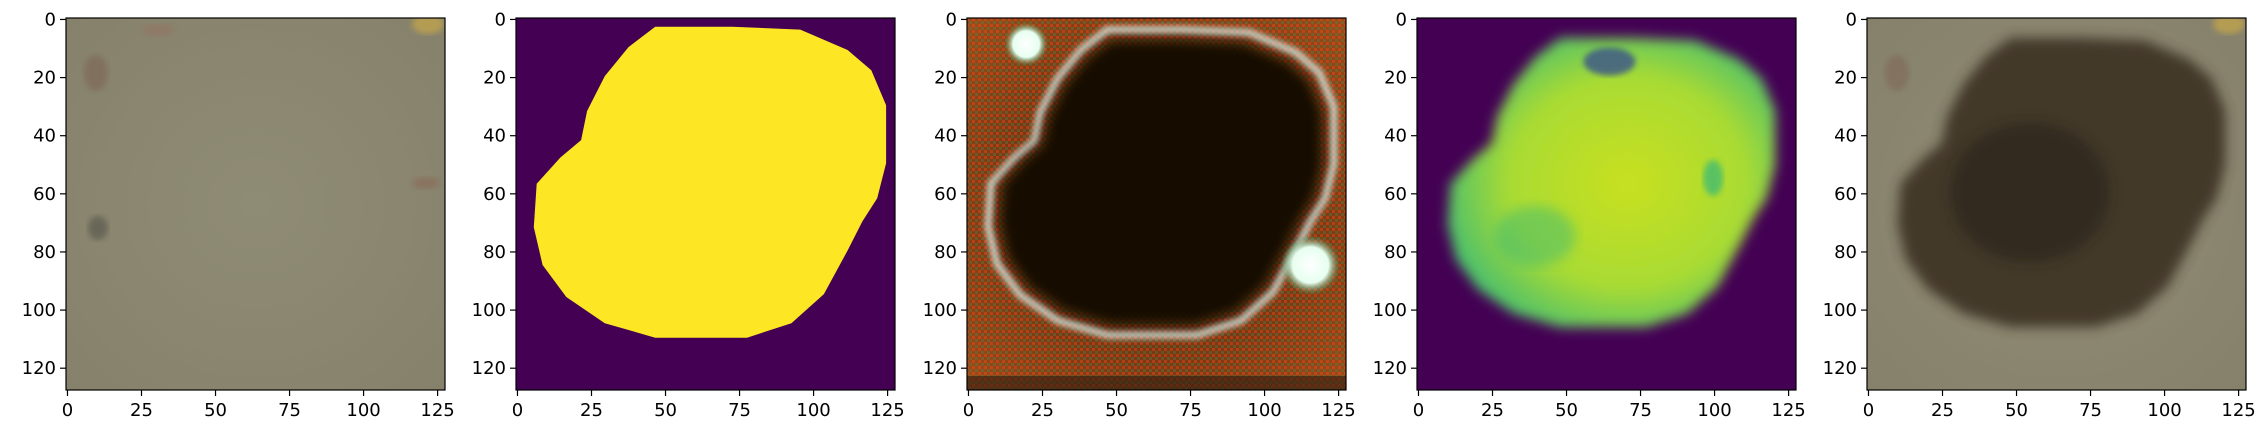 The width and height of the screenshot is (2259, 440). I want to click on generated-rgb-frame, so click(1156, 204).